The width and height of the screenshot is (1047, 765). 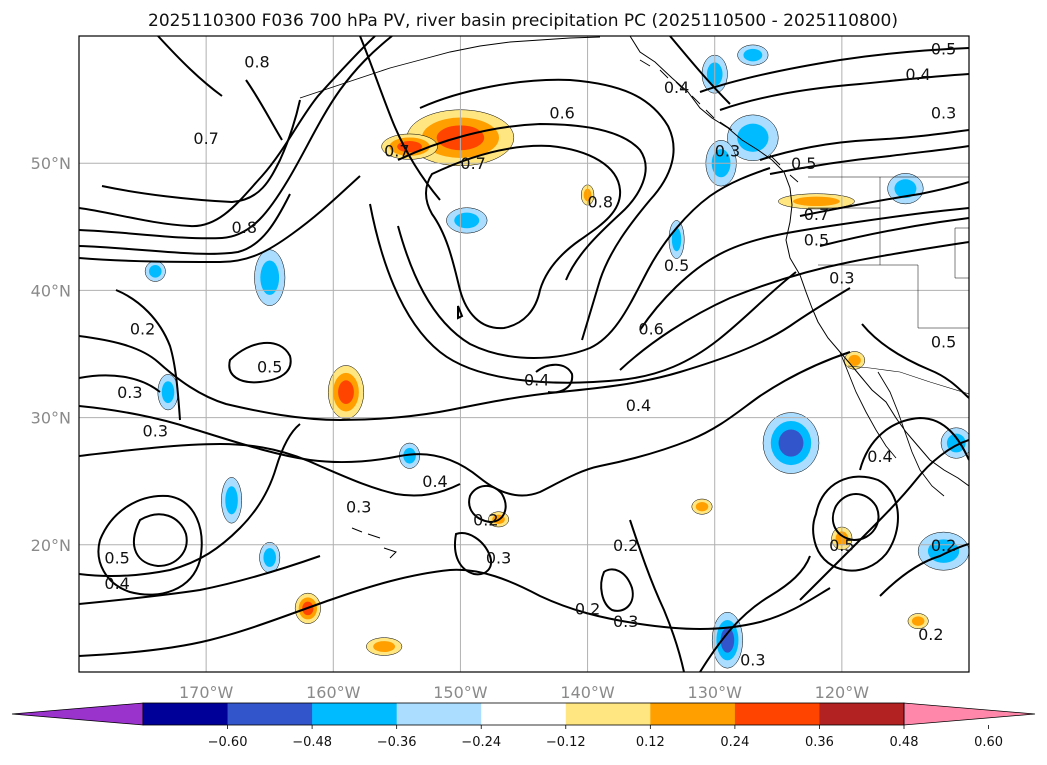 What do you see at coordinates (460, 692) in the screenshot?
I see `longitude-tick-label: 150°W` at bounding box center [460, 692].